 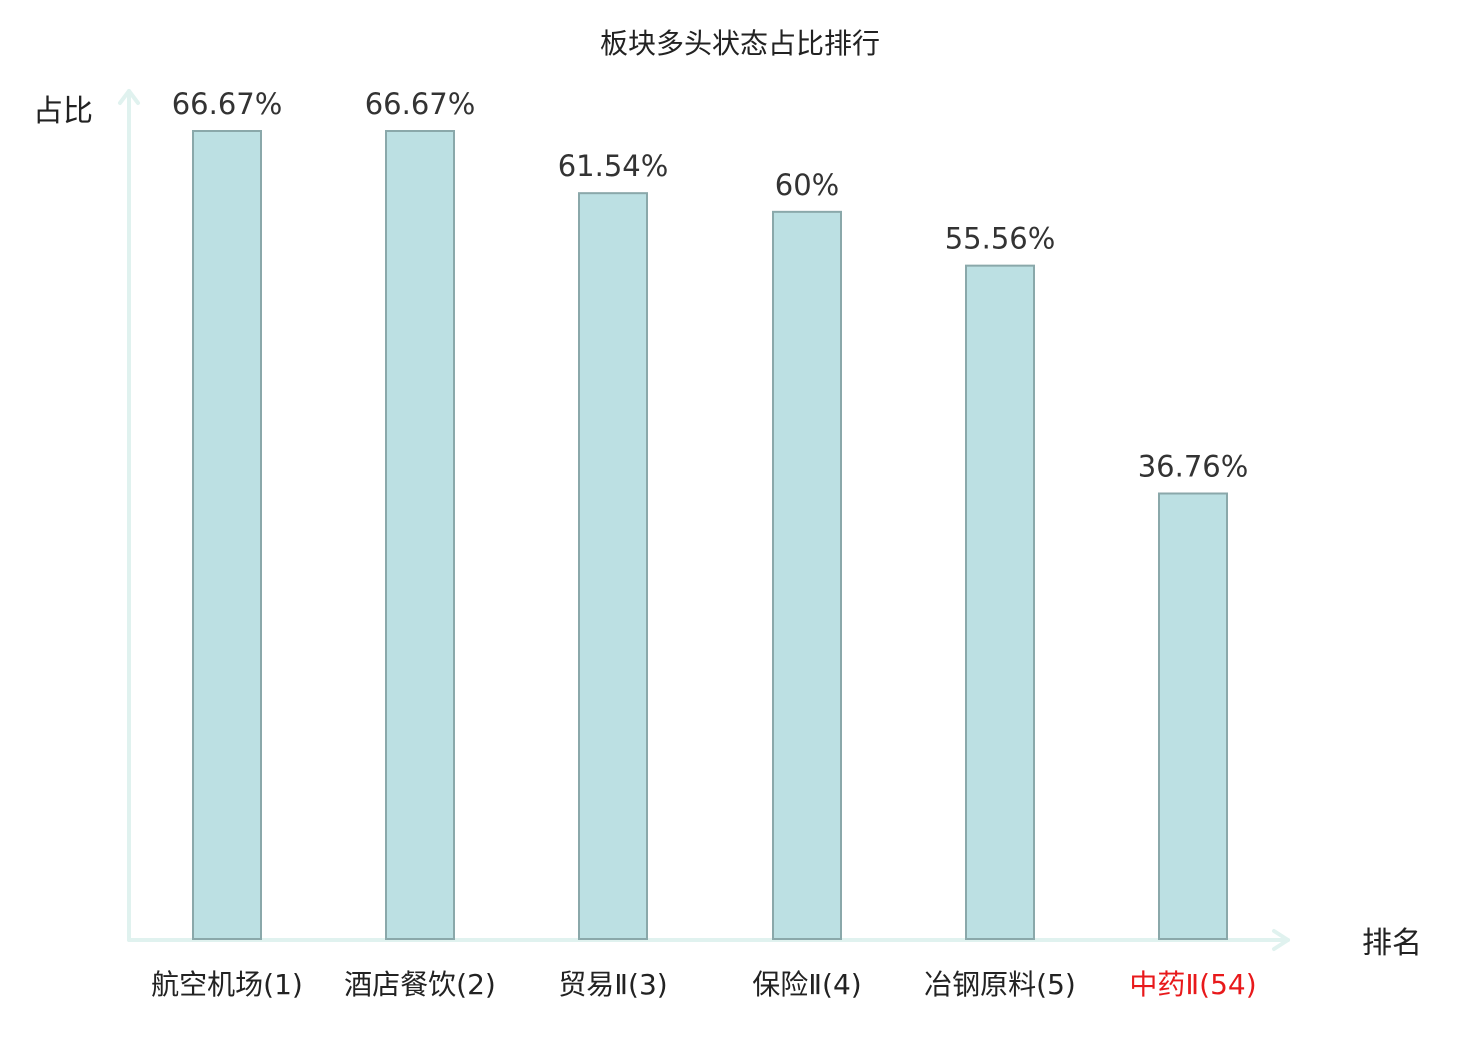 What do you see at coordinates (1192, 984) in the screenshot?
I see `category-label: 中药Ⅱ(54)` at bounding box center [1192, 984].